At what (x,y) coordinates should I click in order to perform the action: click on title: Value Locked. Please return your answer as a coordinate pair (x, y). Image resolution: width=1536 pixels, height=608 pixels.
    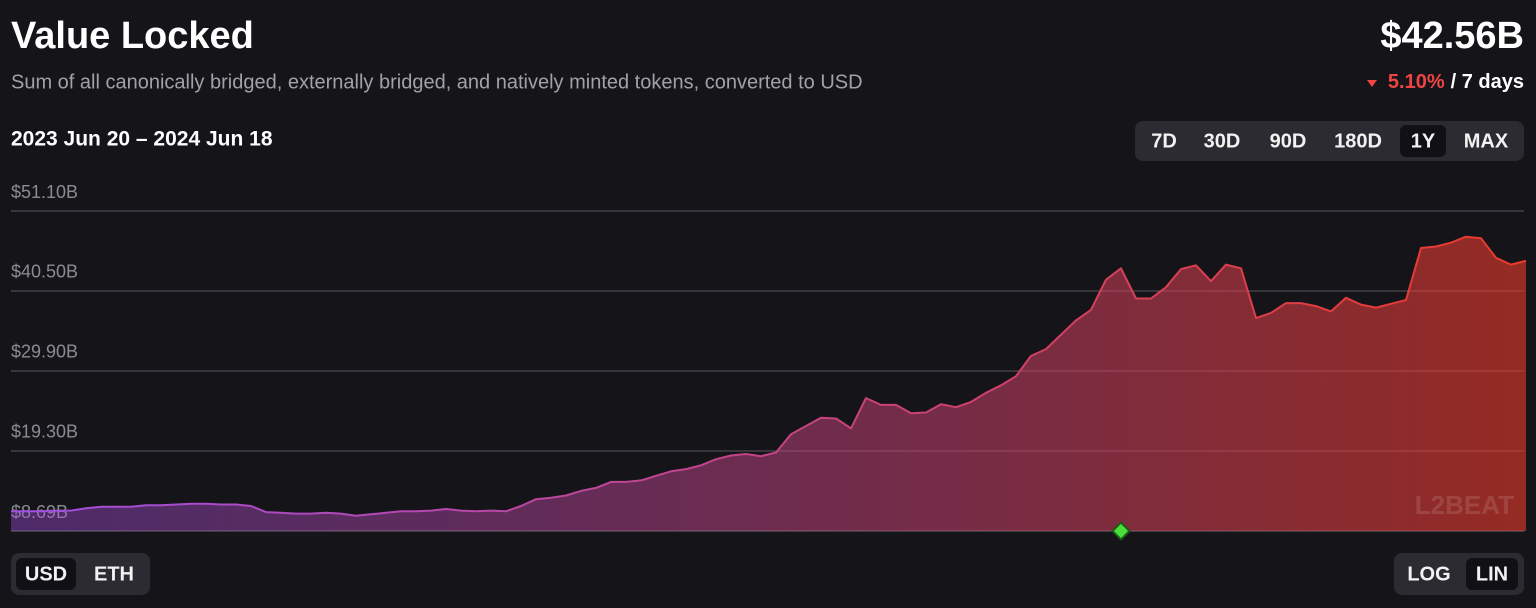
    Looking at the image, I should click on (132, 36).